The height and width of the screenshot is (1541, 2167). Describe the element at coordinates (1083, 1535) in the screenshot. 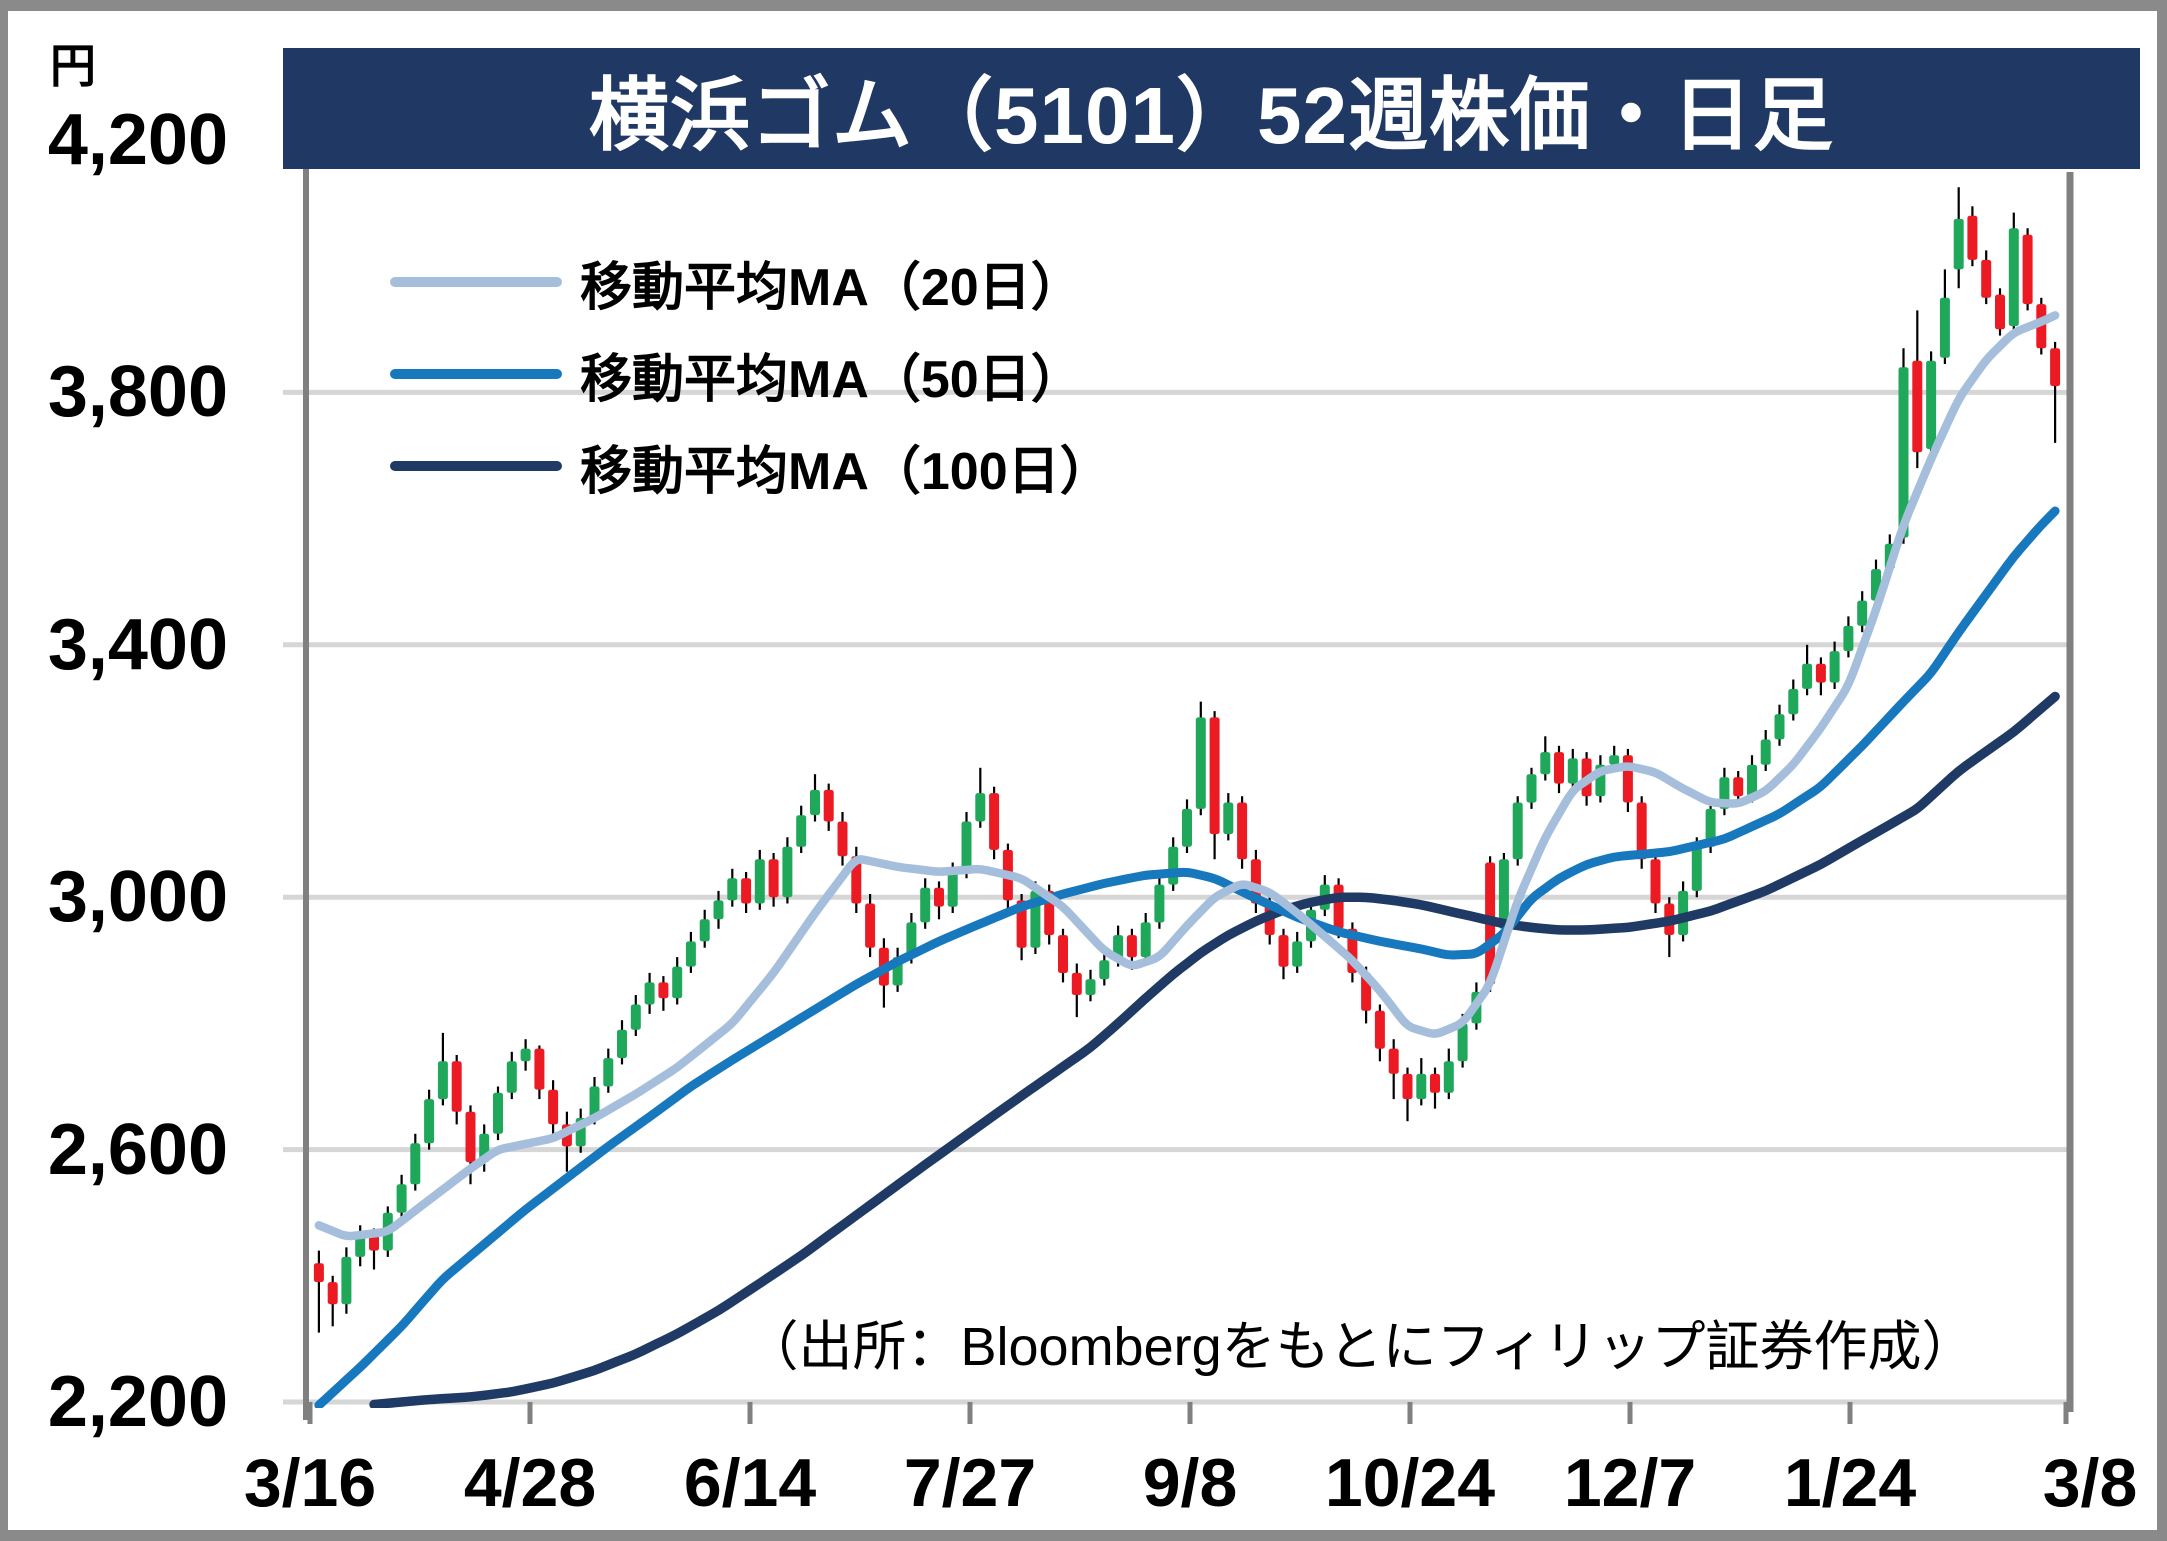

I see `frame-border-bottom` at that location.